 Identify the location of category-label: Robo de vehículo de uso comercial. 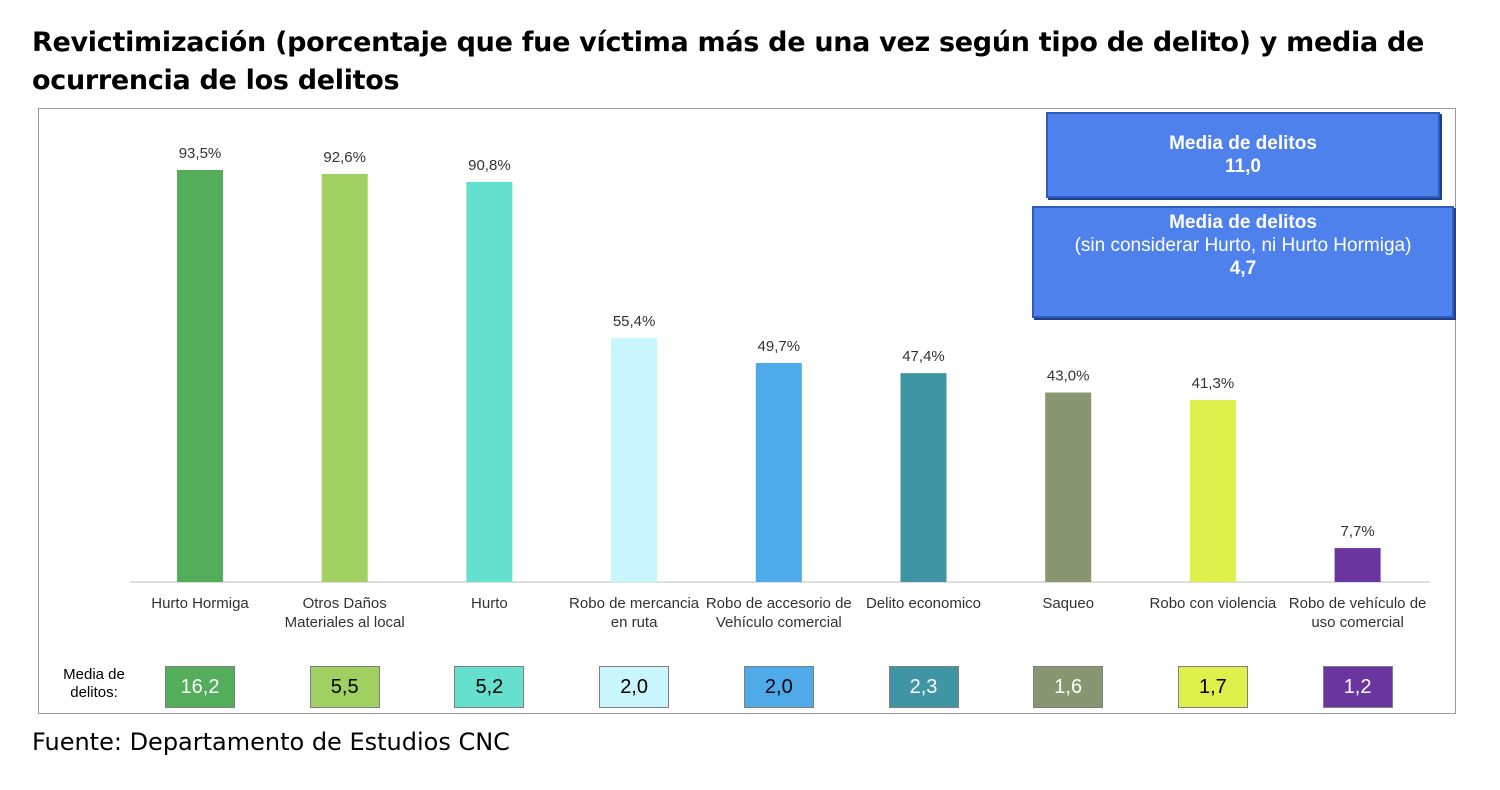
(1357, 613).